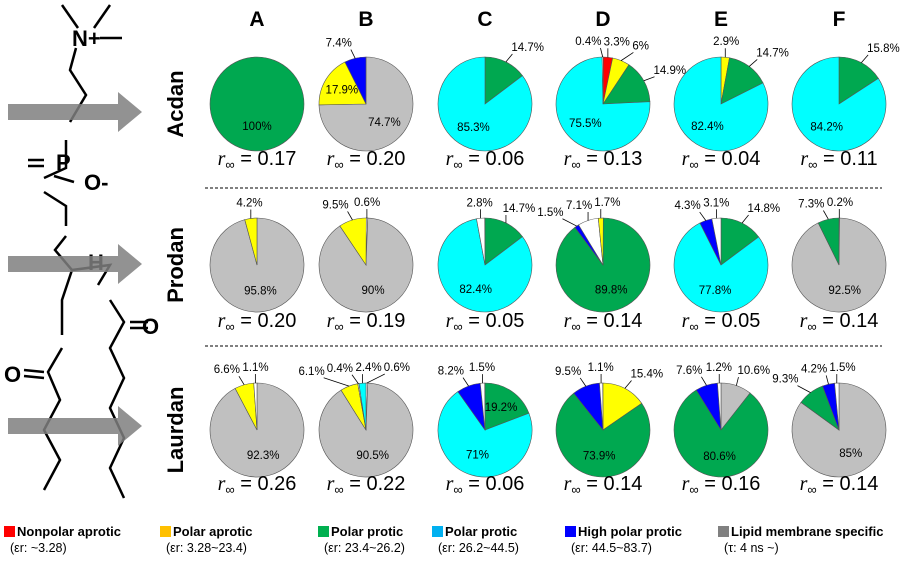  What do you see at coordinates (86, 38) in the screenshot?
I see `n-plus-label: N+` at bounding box center [86, 38].